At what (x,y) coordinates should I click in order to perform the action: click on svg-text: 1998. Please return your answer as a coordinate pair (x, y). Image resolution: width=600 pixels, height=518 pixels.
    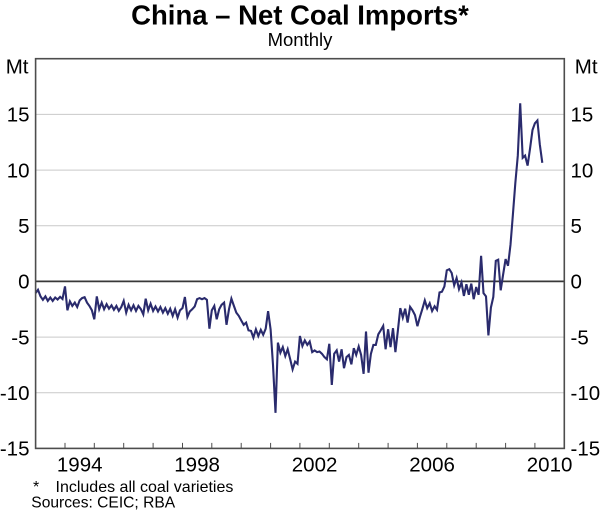
    Looking at the image, I should click on (197, 465).